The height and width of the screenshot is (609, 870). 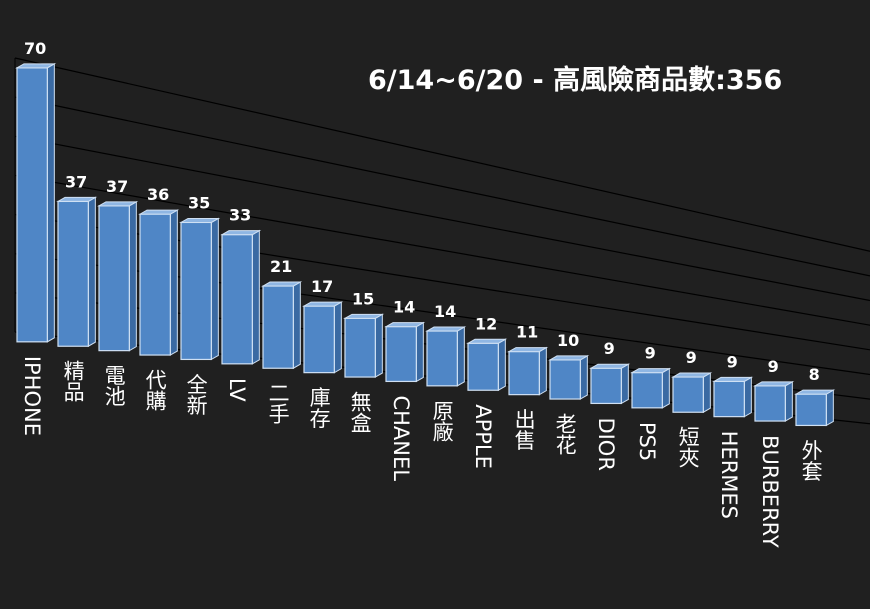 What do you see at coordinates (575, 80) in the screenshot?
I see `chart-title: 6/14~6/20 - 高風險商品數:356` at bounding box center [575, 80].